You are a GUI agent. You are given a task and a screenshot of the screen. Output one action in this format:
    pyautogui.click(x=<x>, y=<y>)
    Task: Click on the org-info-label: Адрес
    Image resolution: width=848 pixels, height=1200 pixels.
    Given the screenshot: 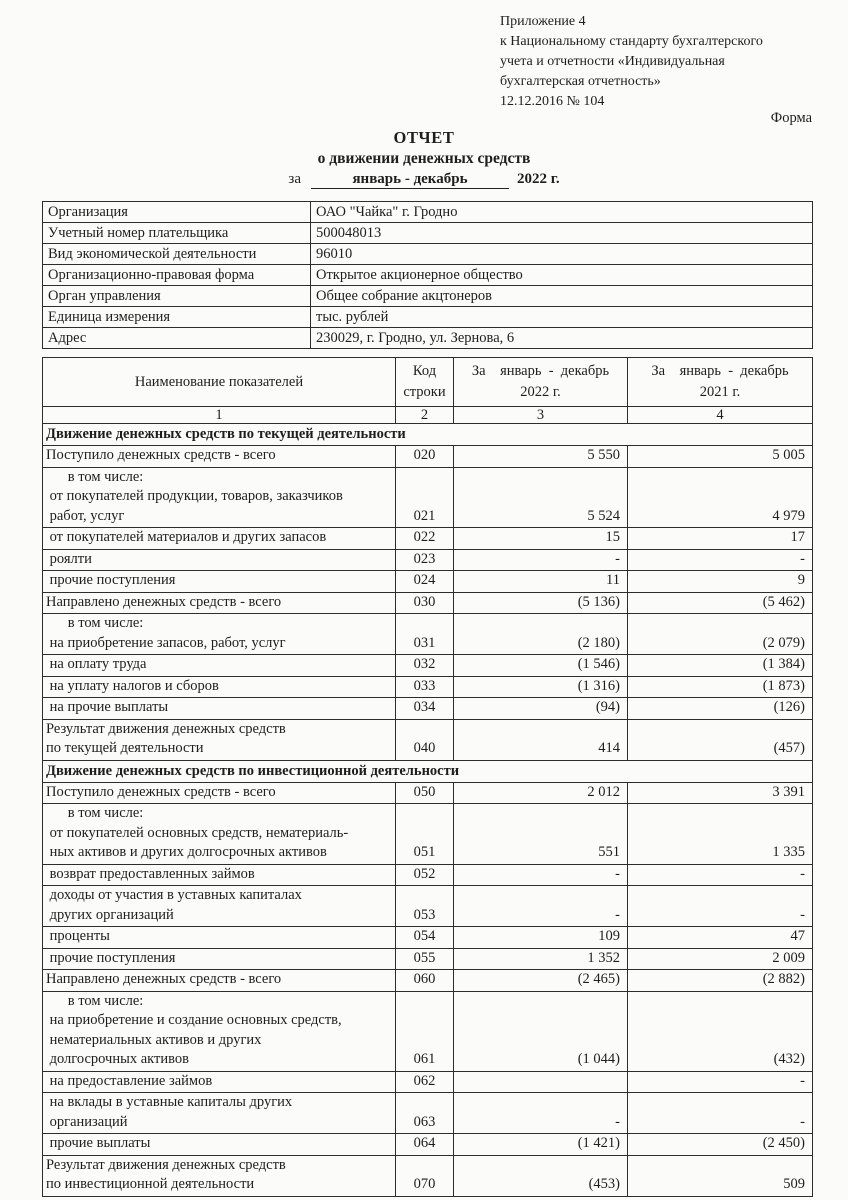 What is the action you would take?
    pyautogui.click(x=176, y=338)
    